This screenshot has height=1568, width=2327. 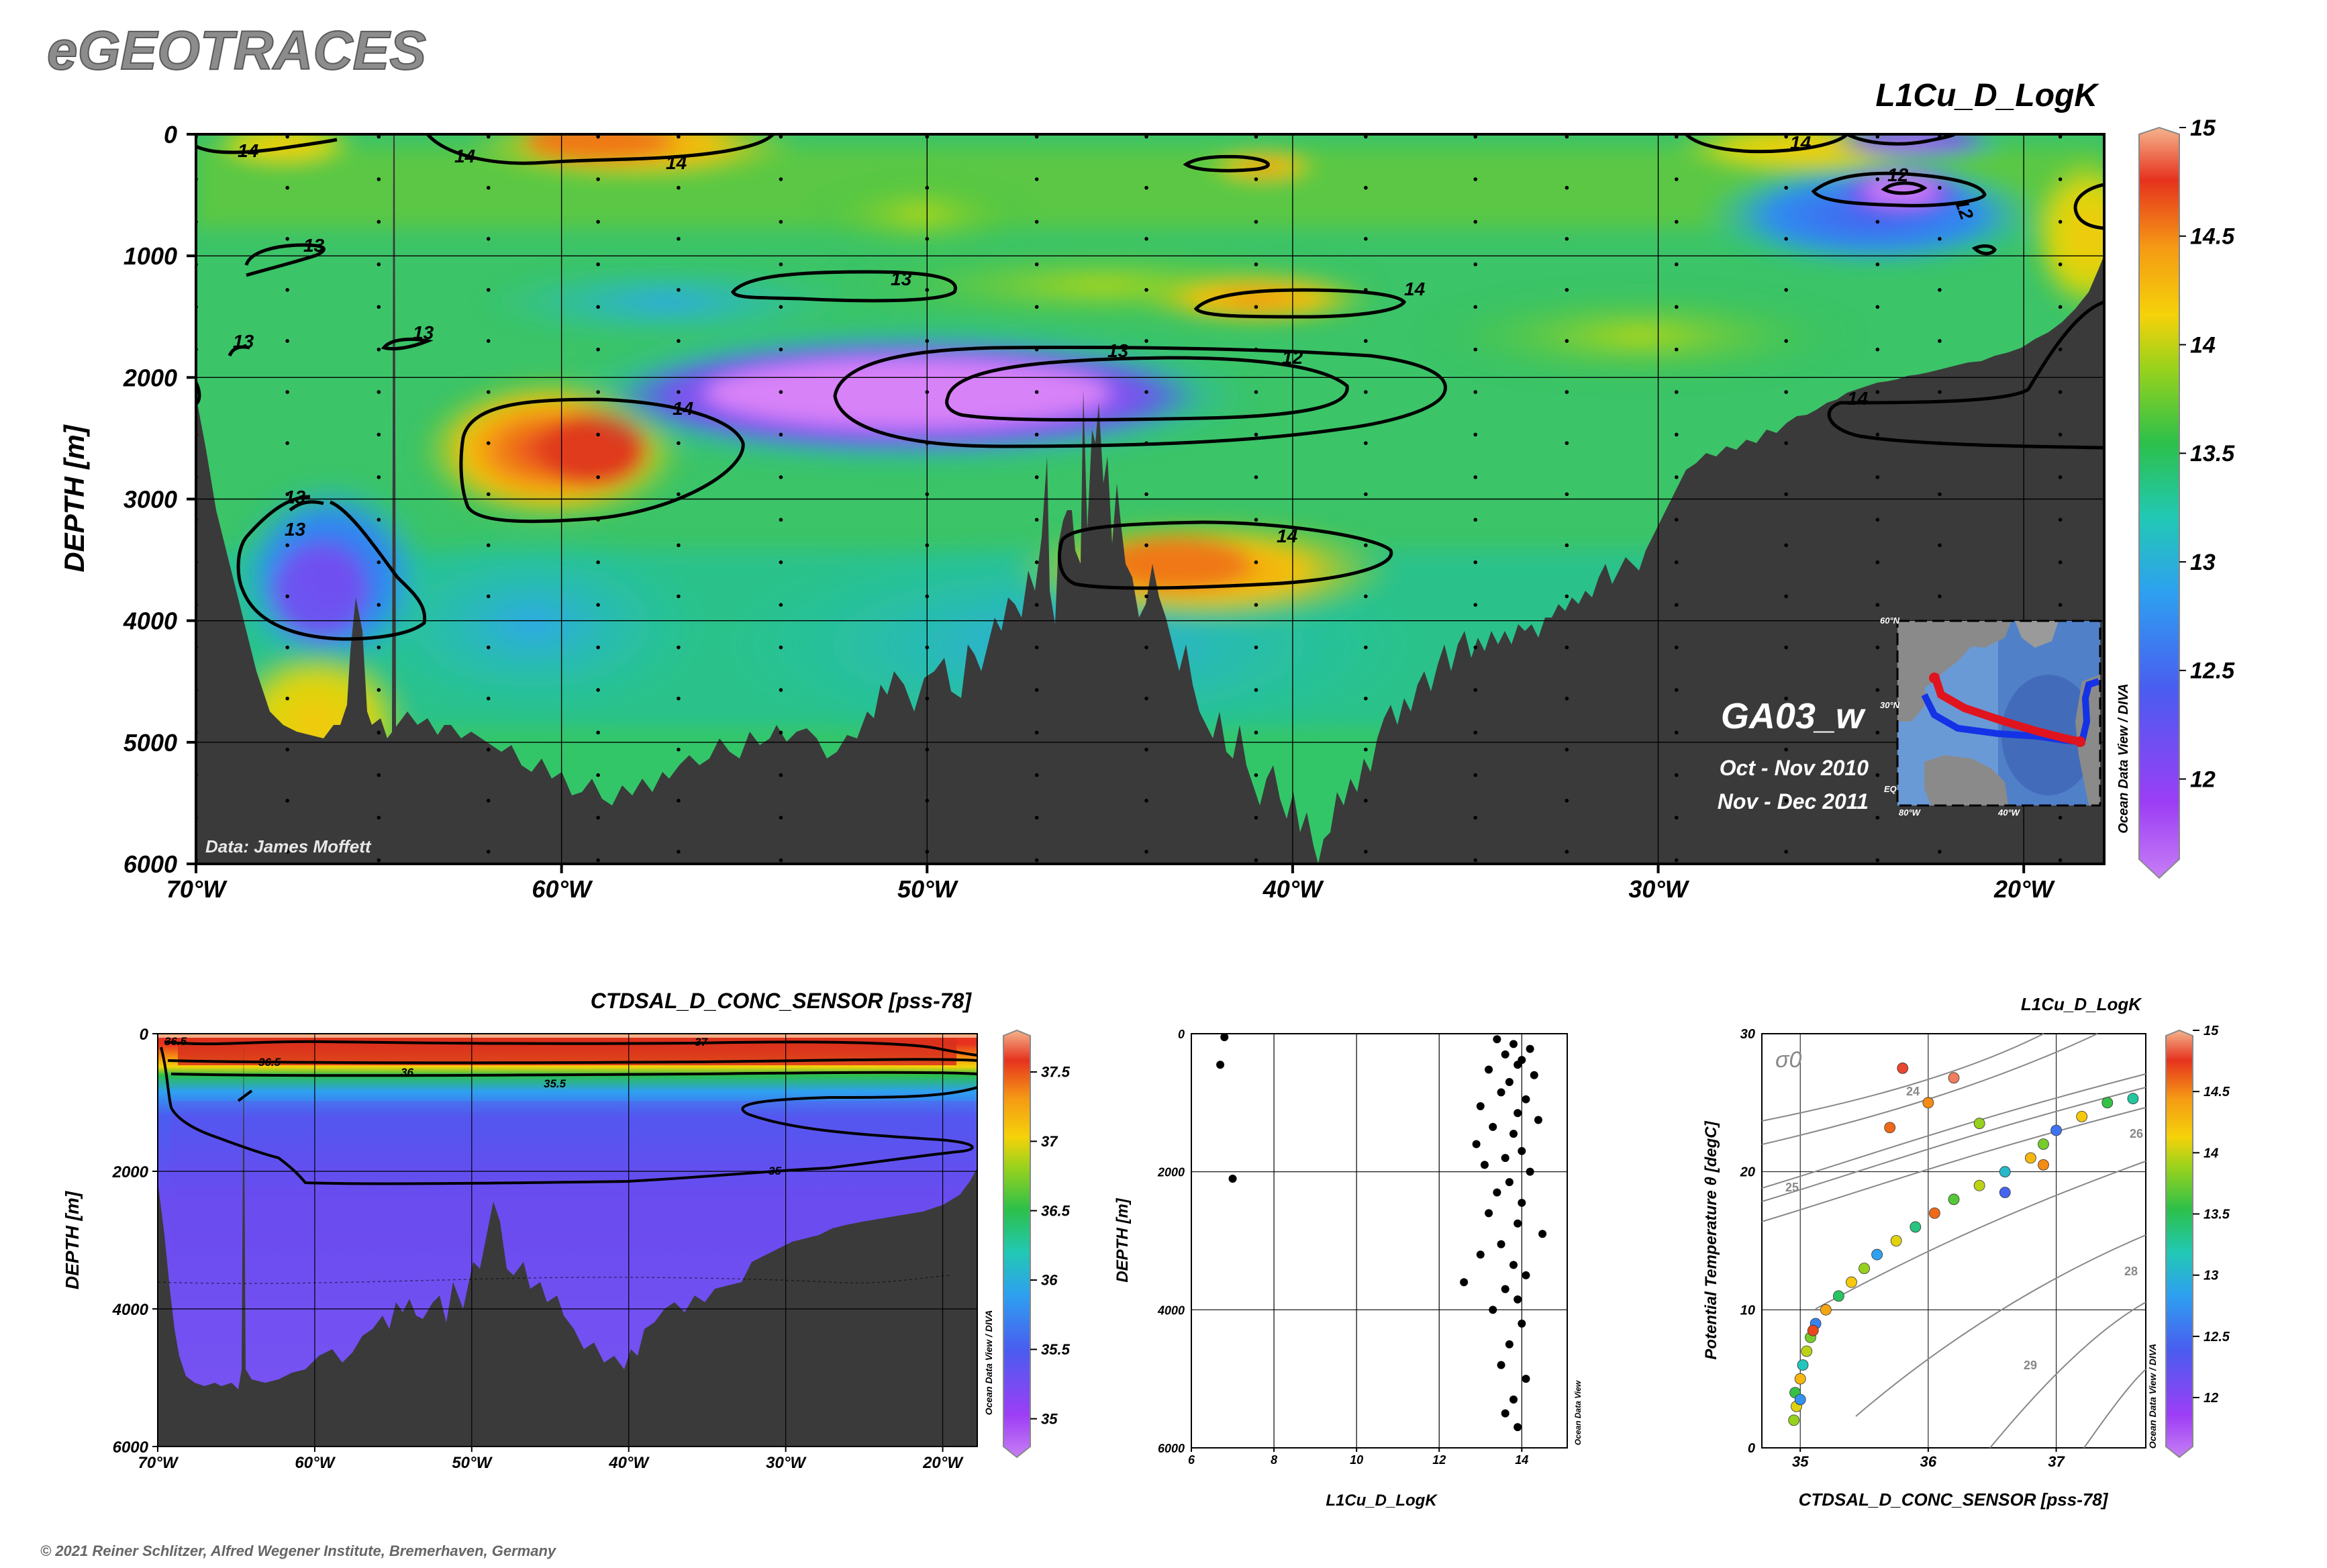 I want to click on salinity-x-ticks: 70°W 60°W 50°W 40°W 30°W 20°W, so click(x=551, y=1460).